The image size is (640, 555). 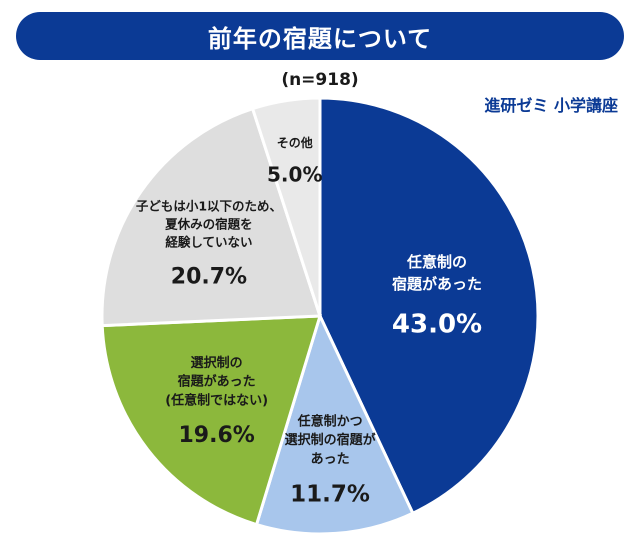 I want to click on slice-label-3-line-2: 経験していない, so click(x=208, y=242).